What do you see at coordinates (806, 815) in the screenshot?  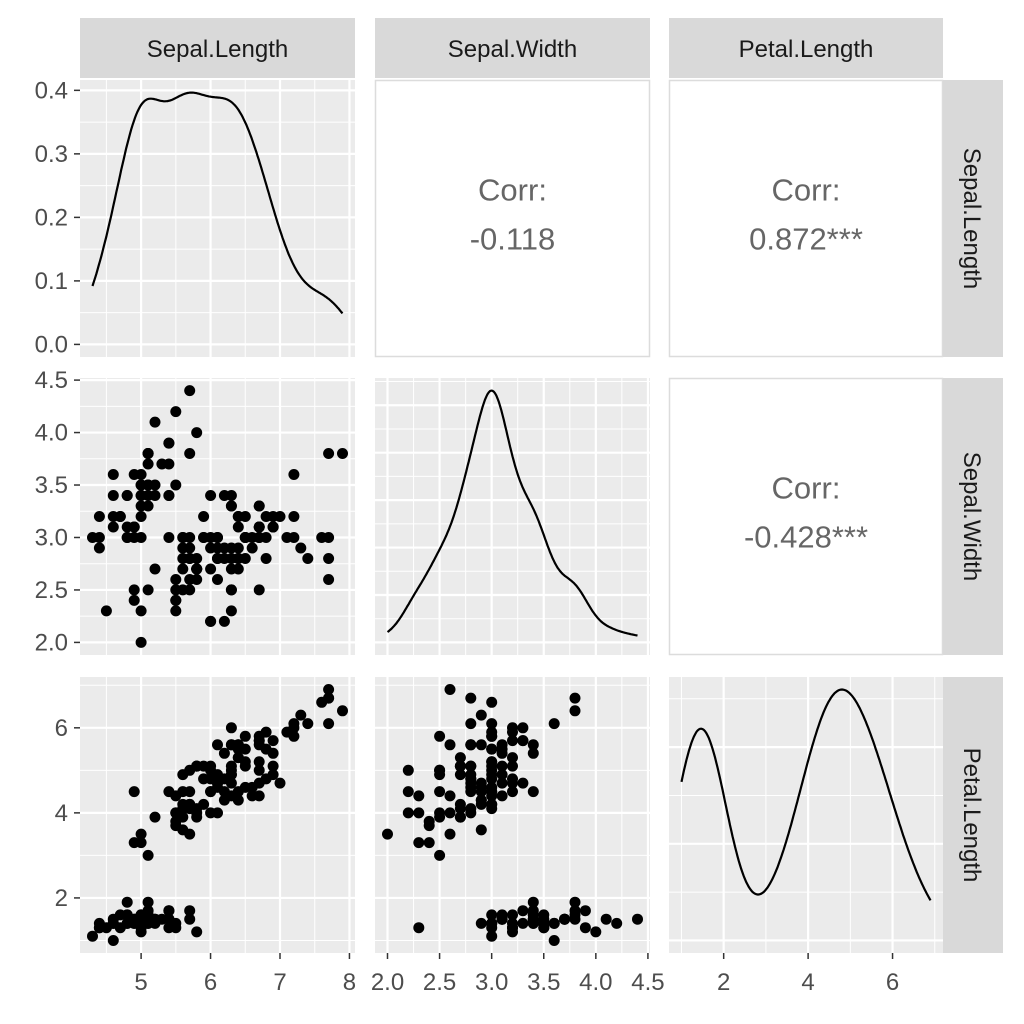 I see `panel-petal-length-petal-length` at bounding box center [806, 815].